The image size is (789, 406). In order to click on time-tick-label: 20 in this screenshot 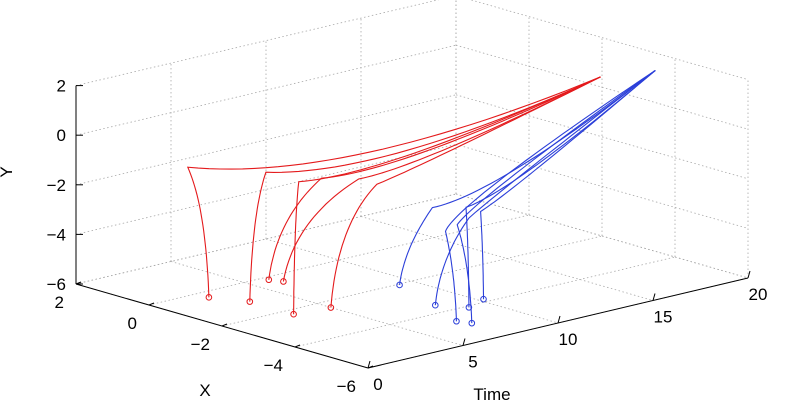, I will do `click(758, 294)`.